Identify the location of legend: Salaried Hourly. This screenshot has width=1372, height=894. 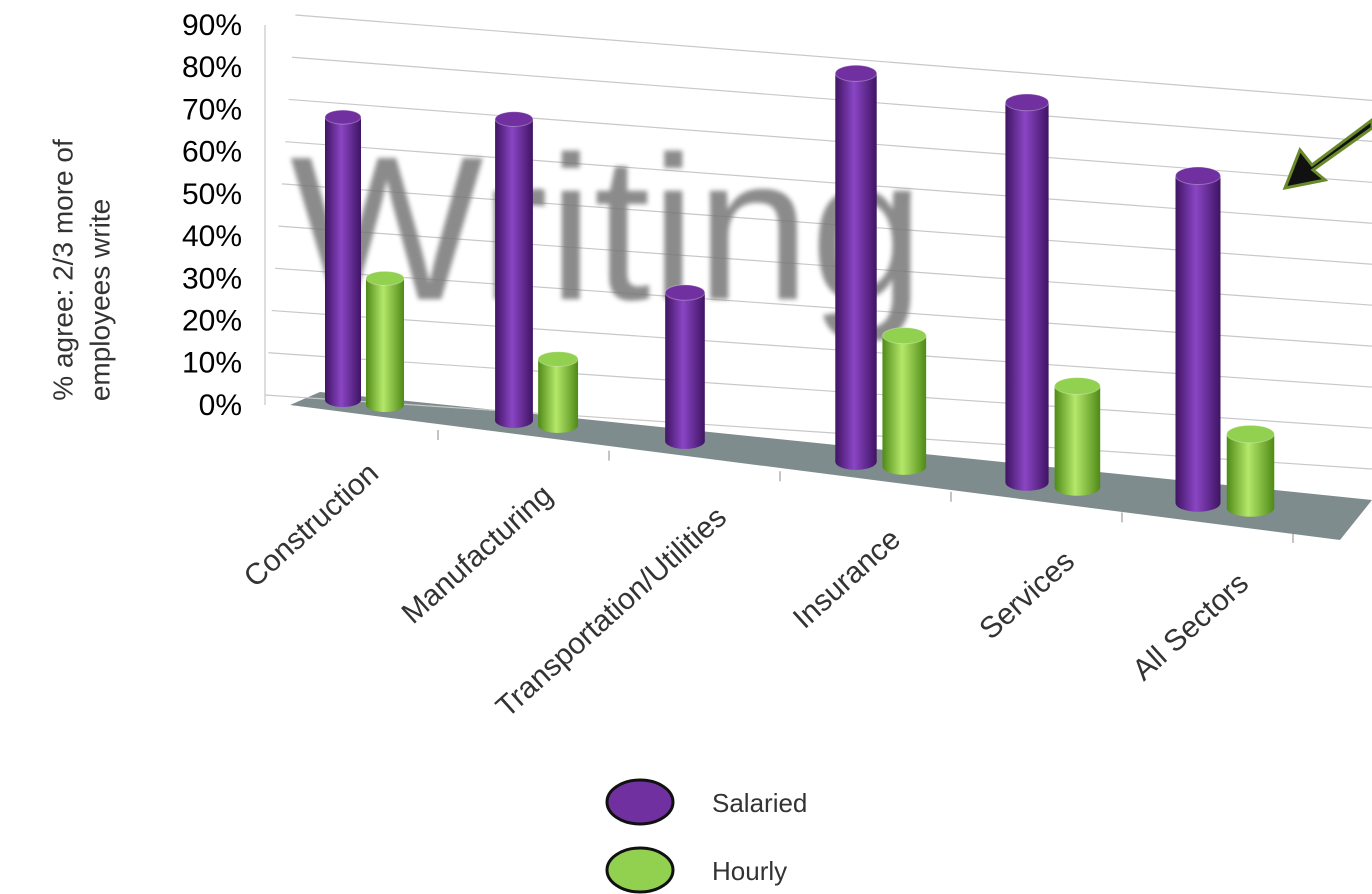
(706, 836).